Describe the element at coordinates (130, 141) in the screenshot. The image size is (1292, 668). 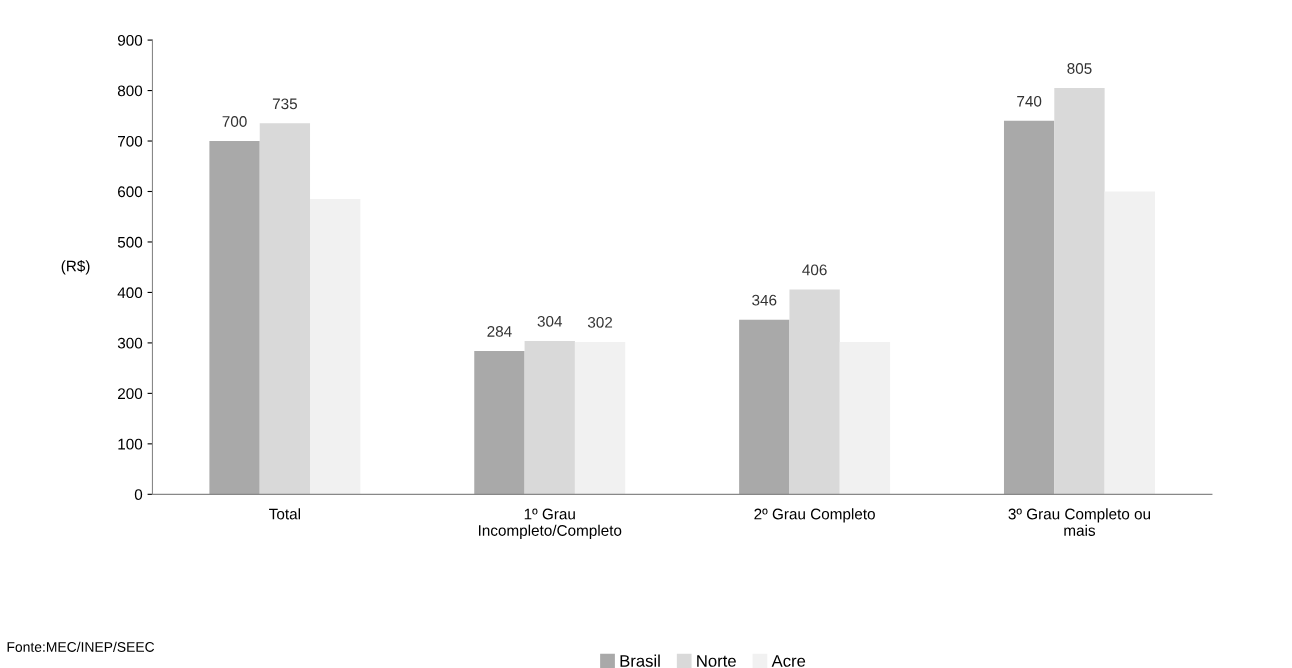
I see `y-tick-label: 700` at that location.